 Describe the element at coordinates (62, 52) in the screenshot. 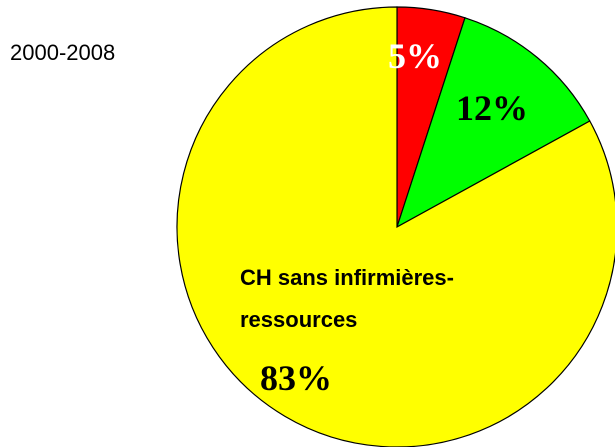

I see `chart-title: 2000-2008` at that location.